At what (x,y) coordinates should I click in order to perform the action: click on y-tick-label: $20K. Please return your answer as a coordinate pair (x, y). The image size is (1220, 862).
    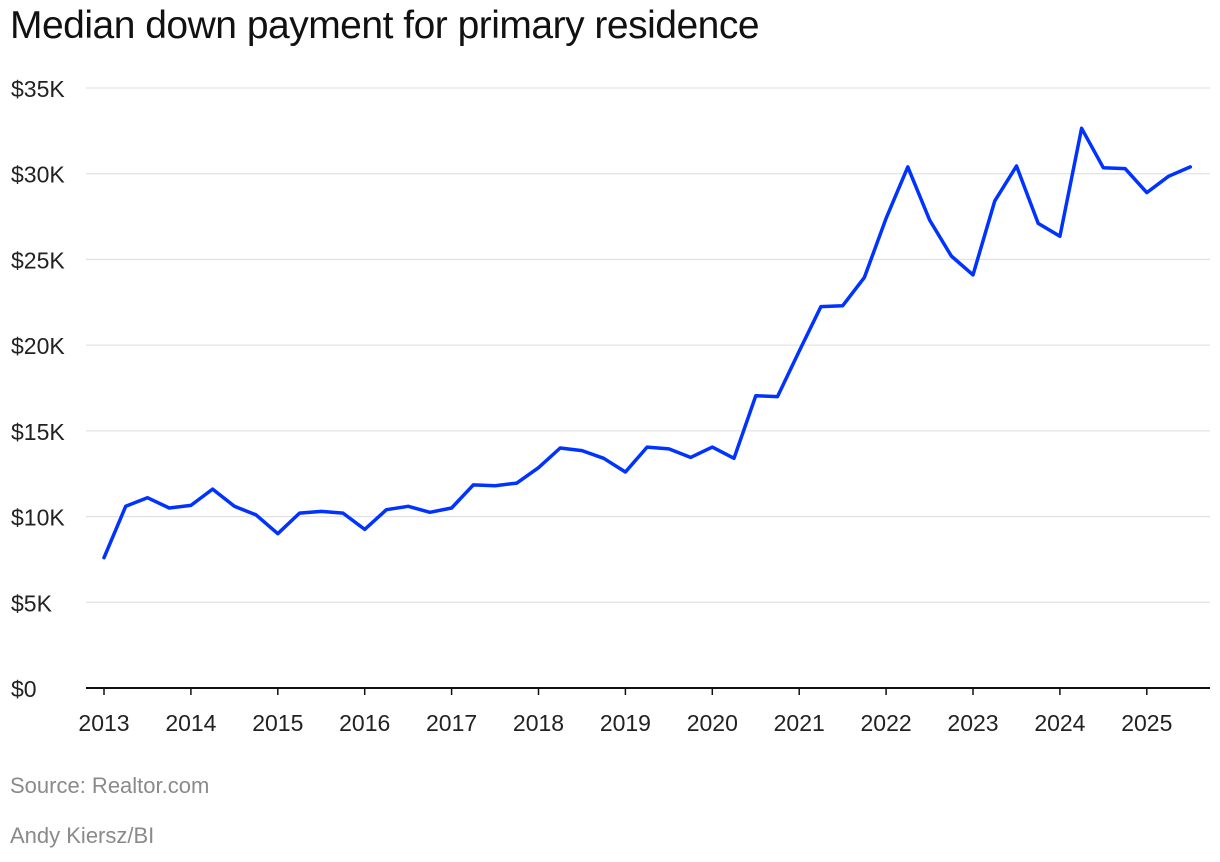
    Looking at the image, I should click on (38, 346).